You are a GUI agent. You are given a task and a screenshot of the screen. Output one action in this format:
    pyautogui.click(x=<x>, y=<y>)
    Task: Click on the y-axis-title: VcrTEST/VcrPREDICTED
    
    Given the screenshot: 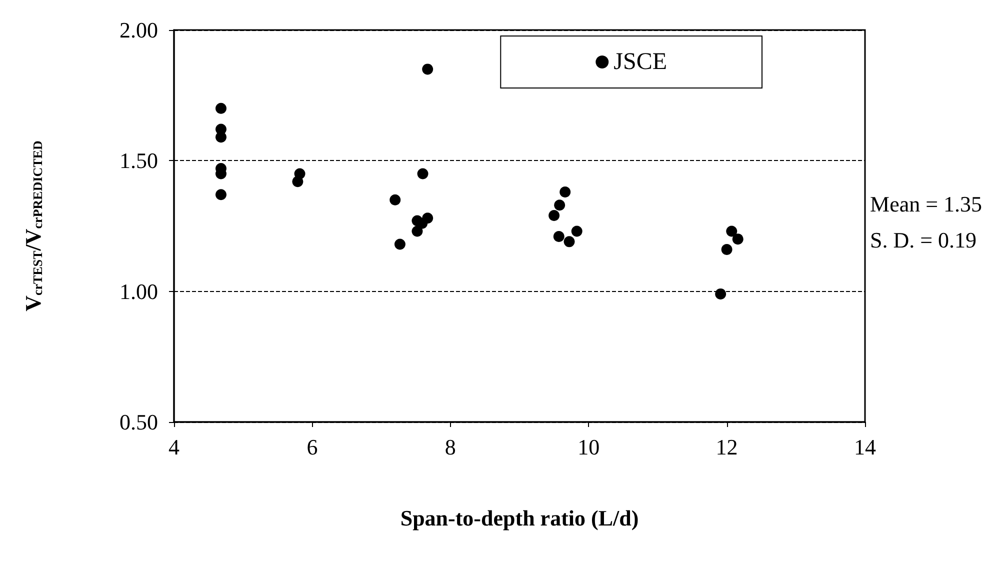 What is the action you would take?
    pyautogui.click(x=33, y=226)
    